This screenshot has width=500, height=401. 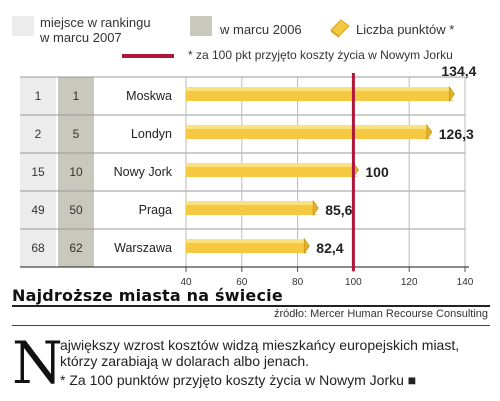 I want to click on x-tick-label: 120, so click(x=409, y=282).